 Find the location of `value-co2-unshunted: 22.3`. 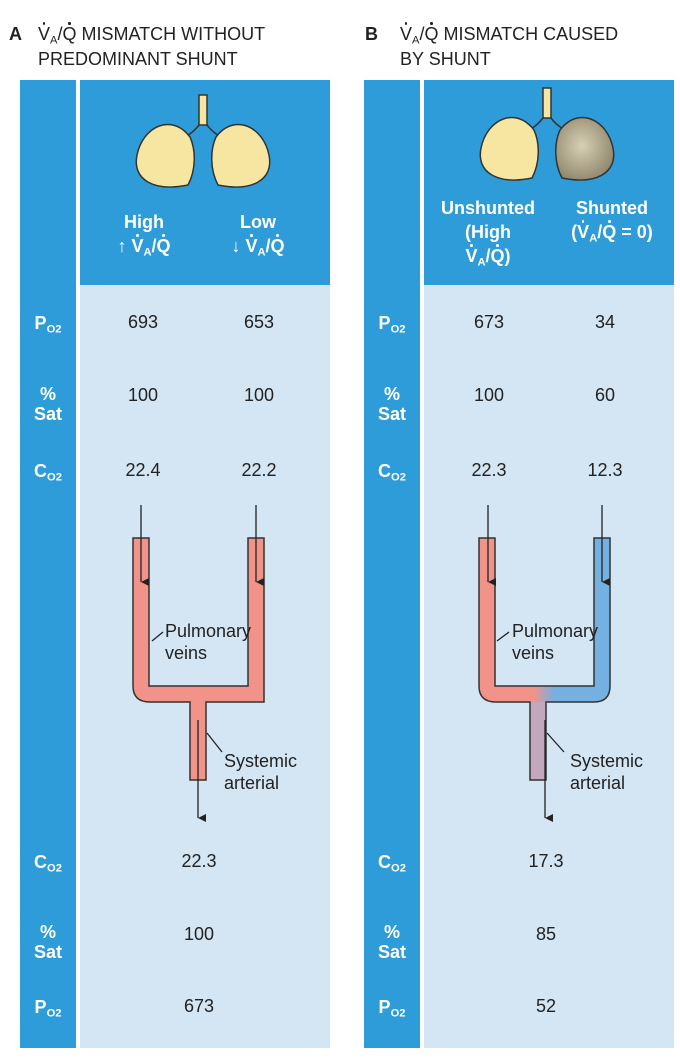

value-co2-unshunted: 22.3 is located at coordinates (489, 470).